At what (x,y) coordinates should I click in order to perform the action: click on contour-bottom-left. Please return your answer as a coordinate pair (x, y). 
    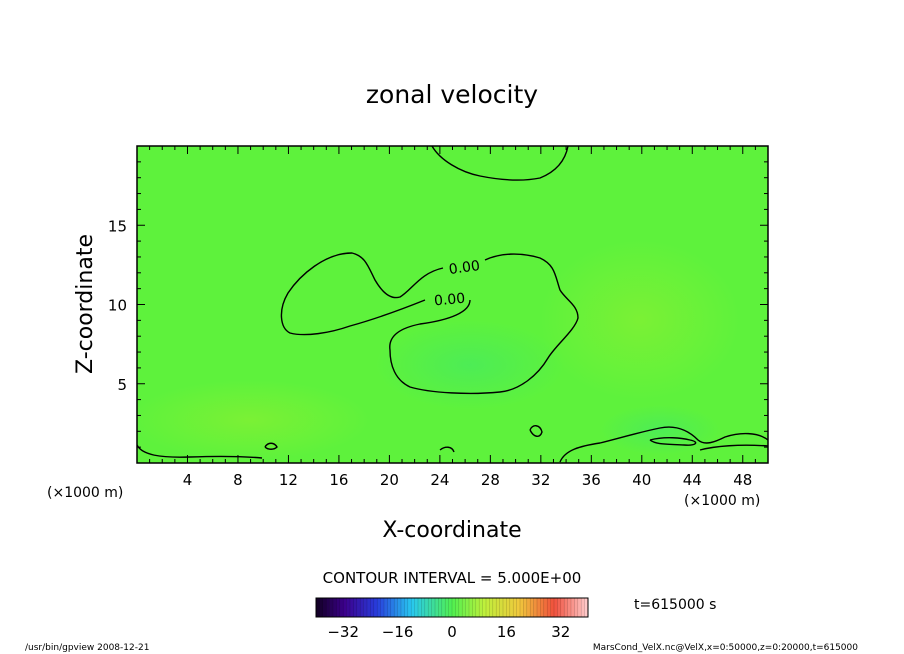
    Looking at the image, I should click on (200, 451).